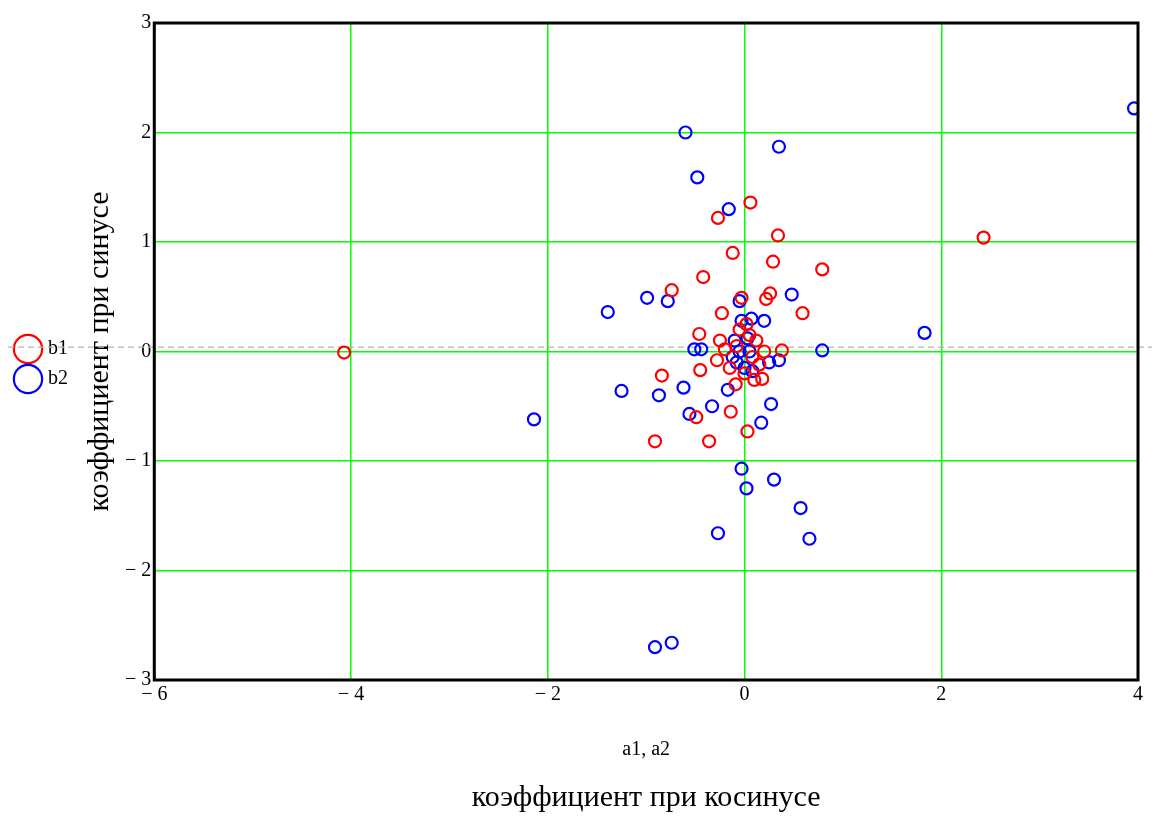 This screenshot has height=829, width=1160. Describe the element at coordinates (547, 693) in the screenshot. I see `x-tick-label: − 2` at that location.